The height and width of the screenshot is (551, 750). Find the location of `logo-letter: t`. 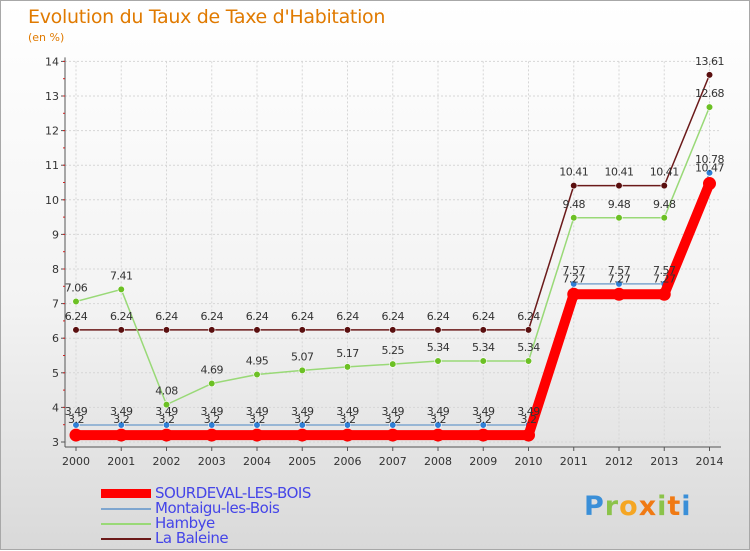

logo-letter: t is located at coordinates (674, 506).